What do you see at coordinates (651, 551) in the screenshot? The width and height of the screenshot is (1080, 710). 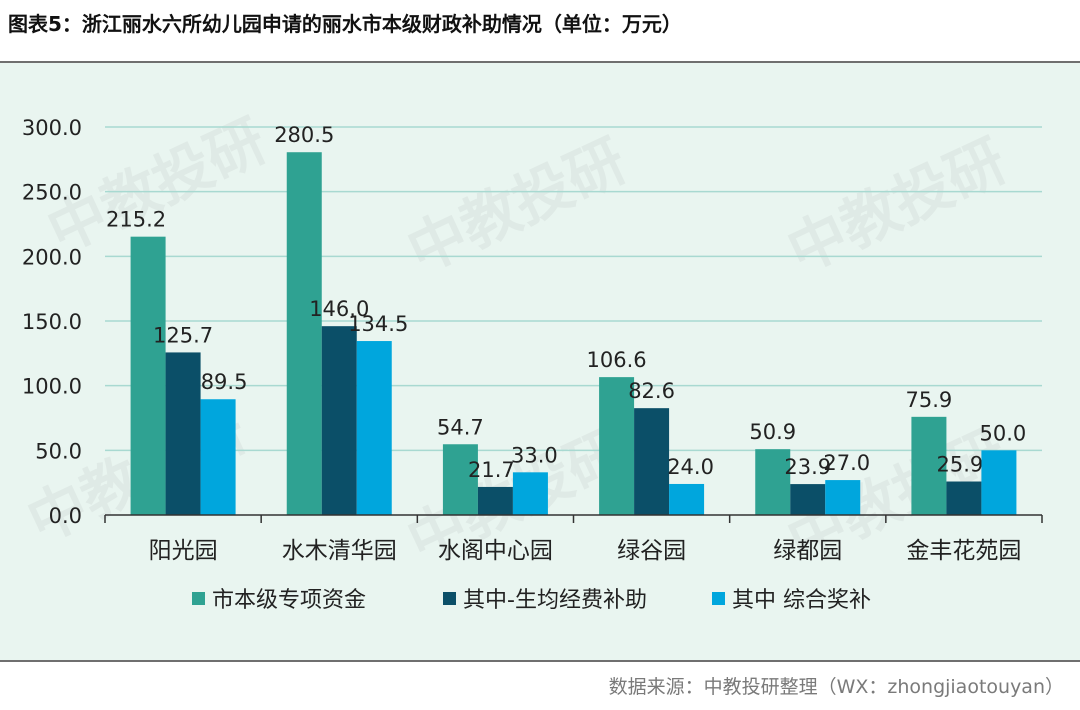 I see `x-tick-label: 绿谷园` at bounding box center [651, 551].